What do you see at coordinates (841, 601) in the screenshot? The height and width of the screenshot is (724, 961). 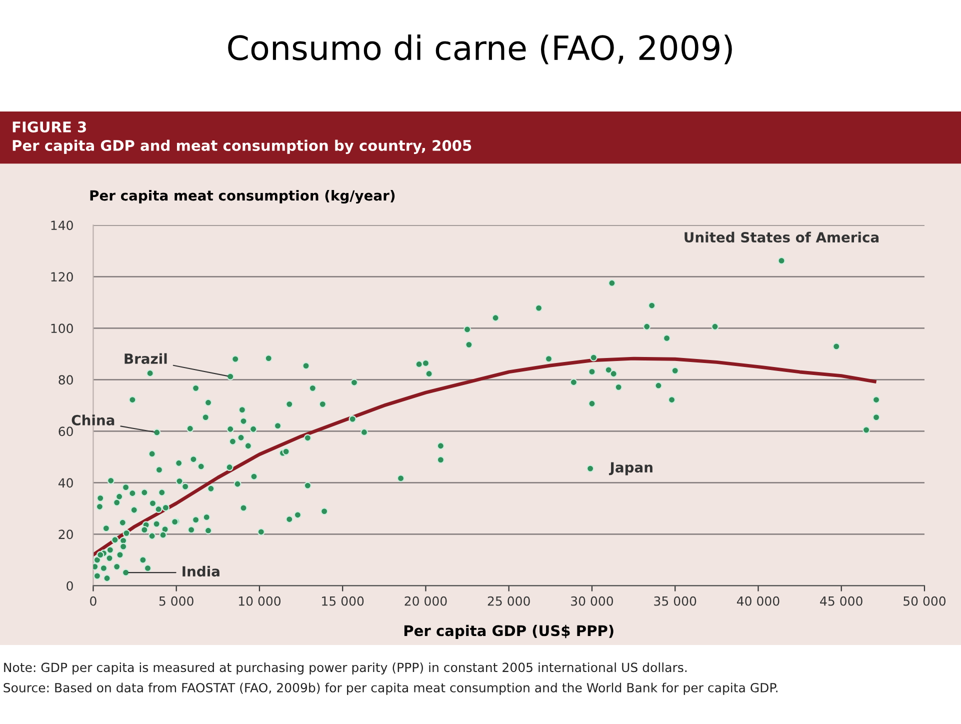 I see `x-tick-label: 45 000` at bounding box center [841, 601].